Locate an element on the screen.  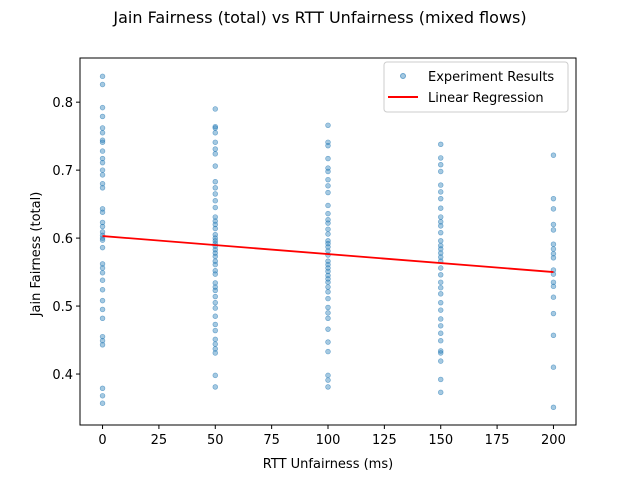
x-tick-label: 75 is located at coordinates (271, 440).